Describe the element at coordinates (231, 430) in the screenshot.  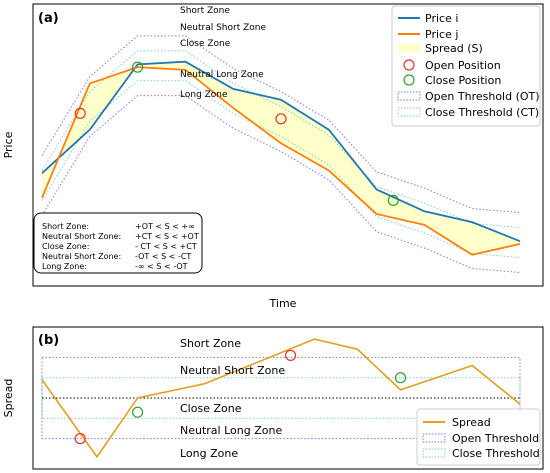
I see `spread-zone-label-neutral-long-zone: Neutral Long Zone` at that location.